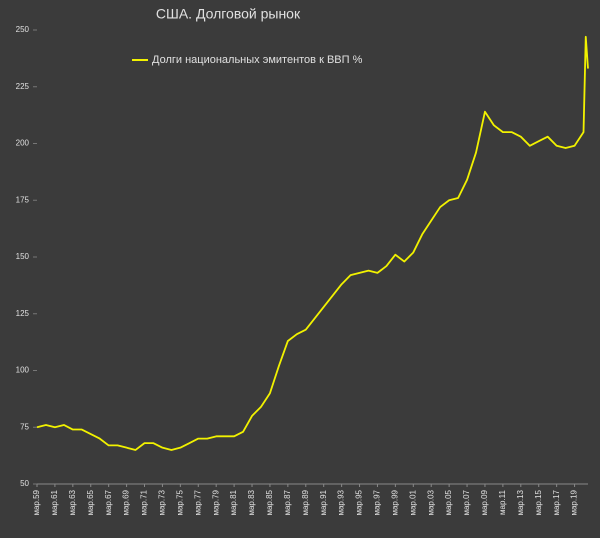 This screenshot has height=538, width=600. Describe the element at coordinates (197, 502) in the screenshot. I see `x-tick-label: мар.77` at that location.